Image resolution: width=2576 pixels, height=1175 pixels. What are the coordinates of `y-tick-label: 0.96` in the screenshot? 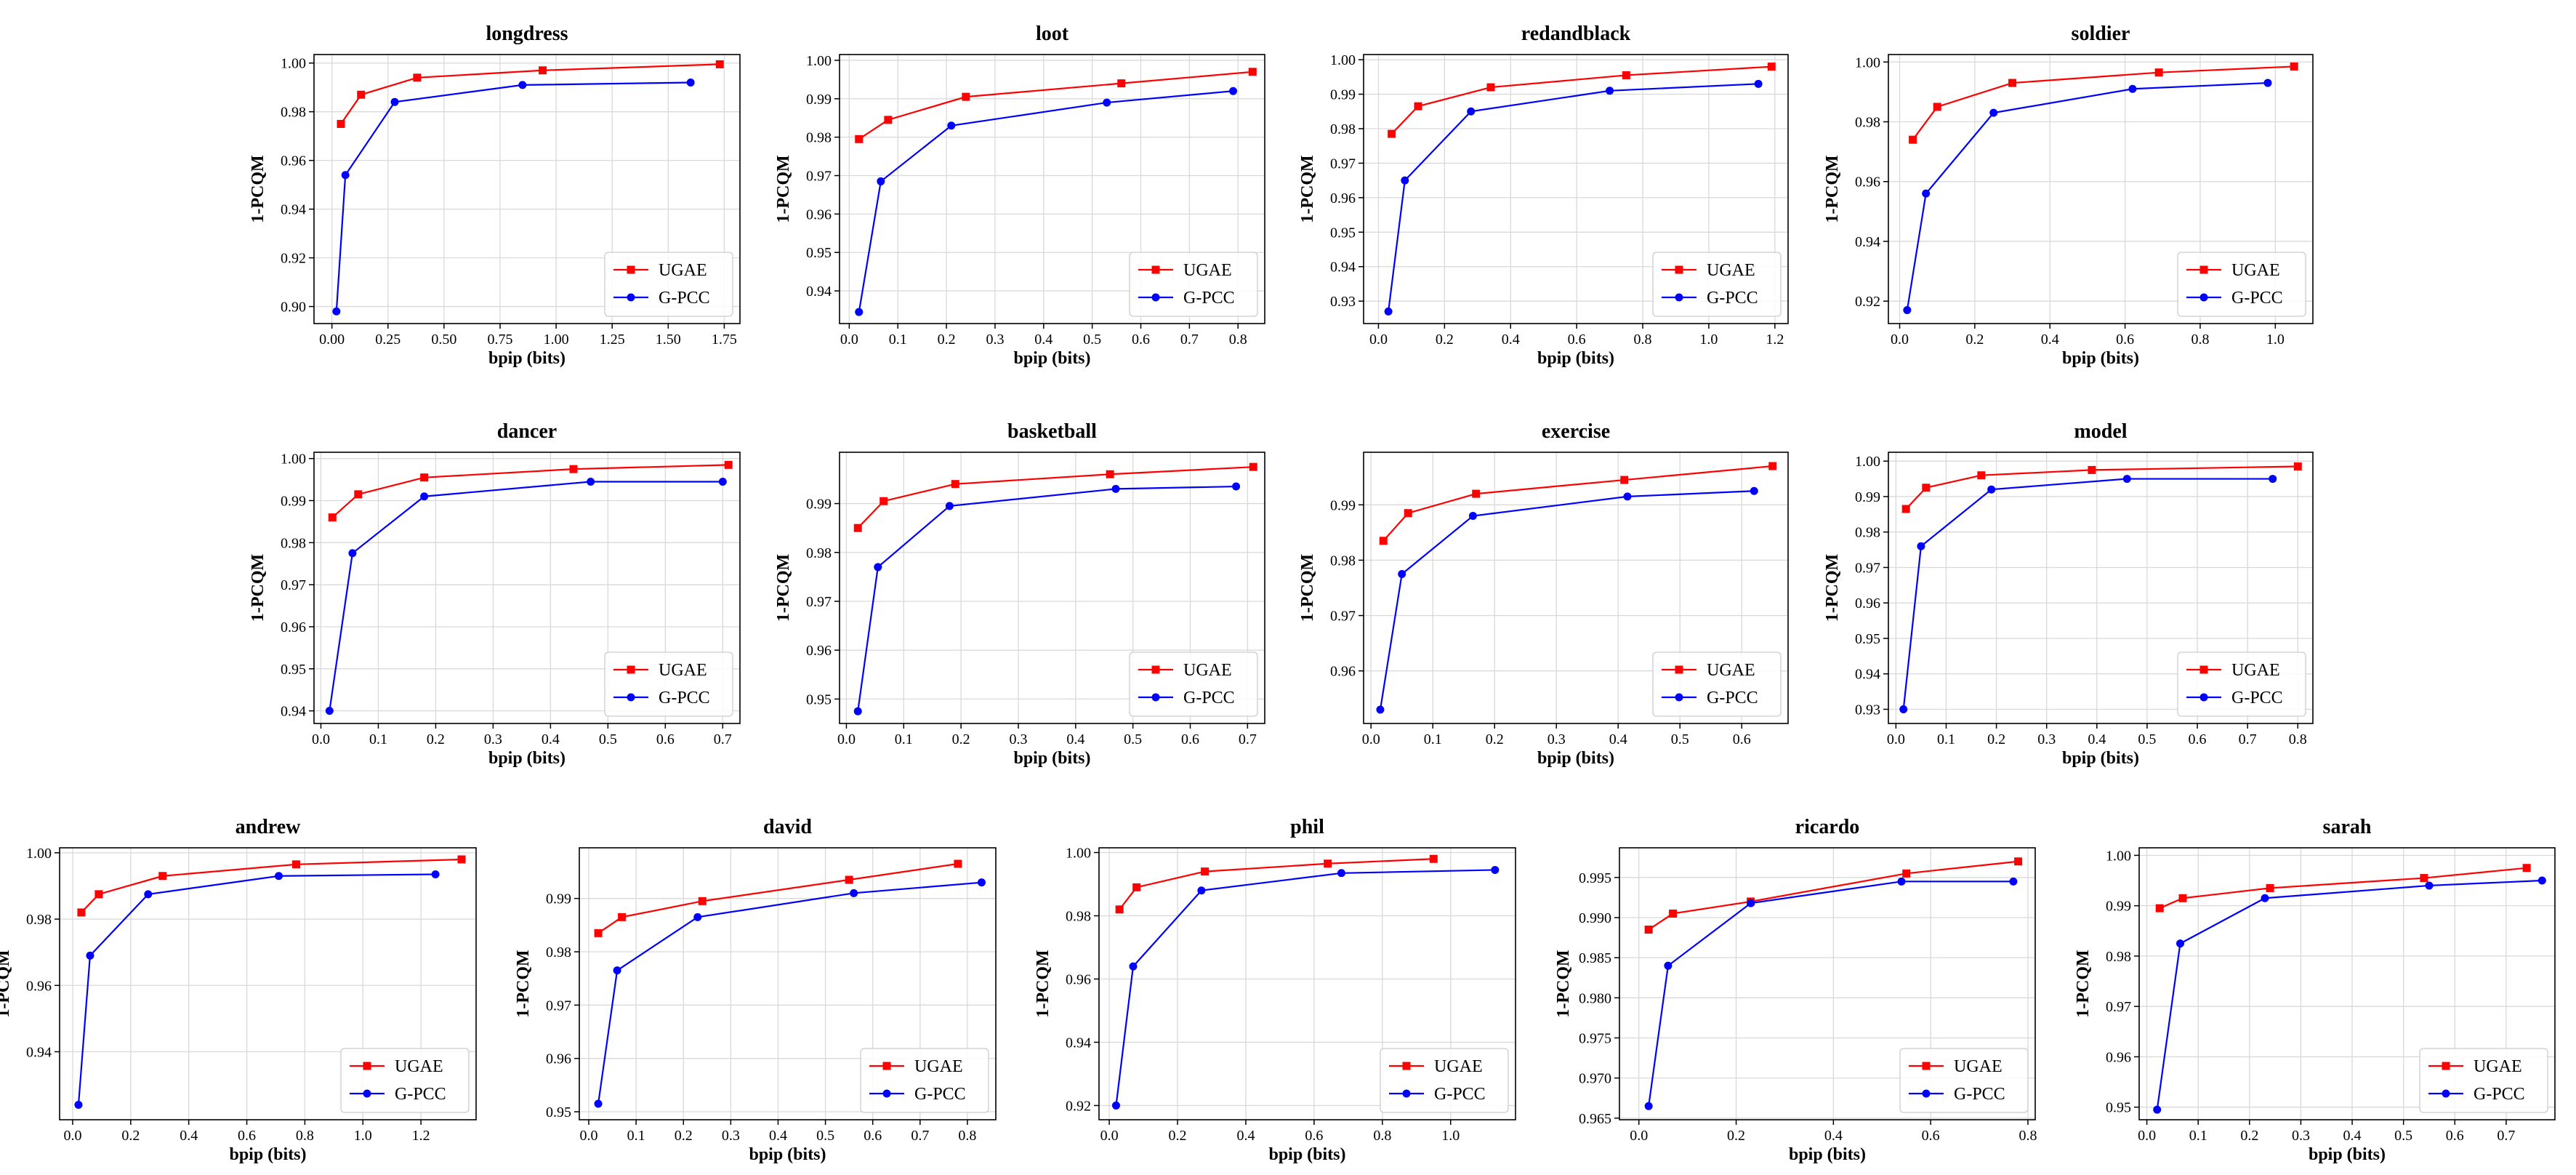 It's located at (819, 214).